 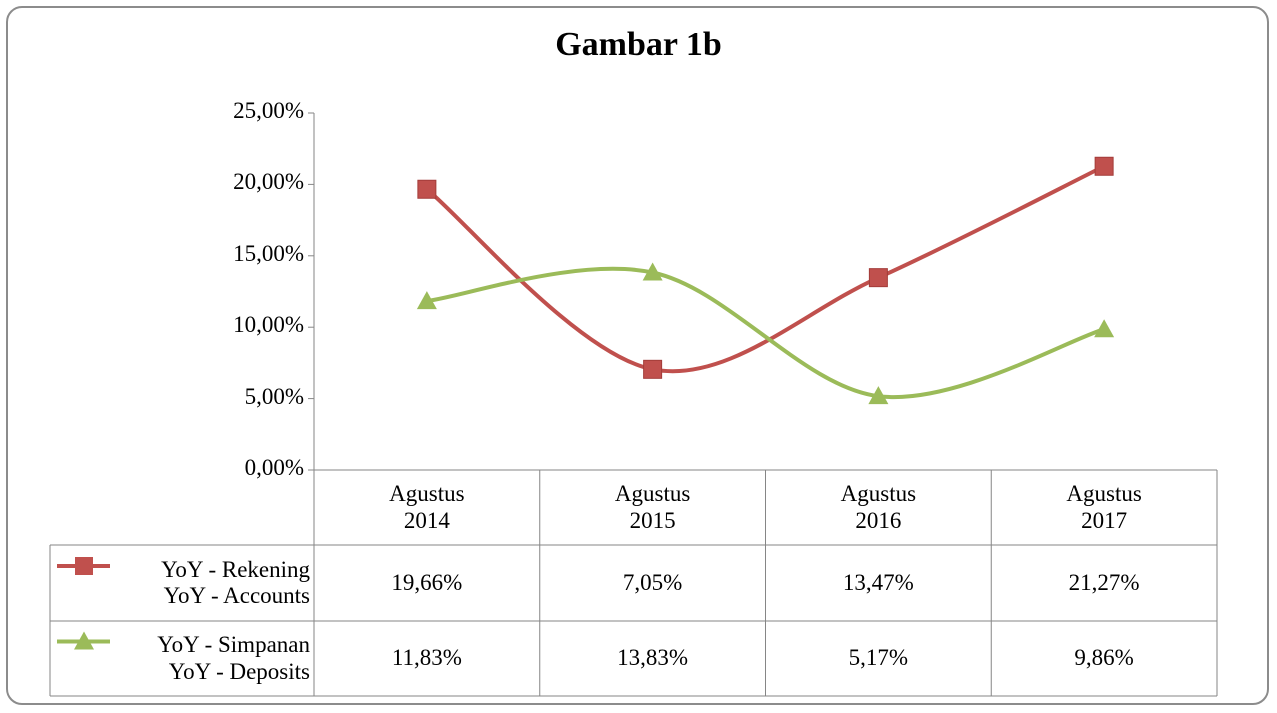 I want to click on data-label: 7,05%, so click(x=652, y=582).